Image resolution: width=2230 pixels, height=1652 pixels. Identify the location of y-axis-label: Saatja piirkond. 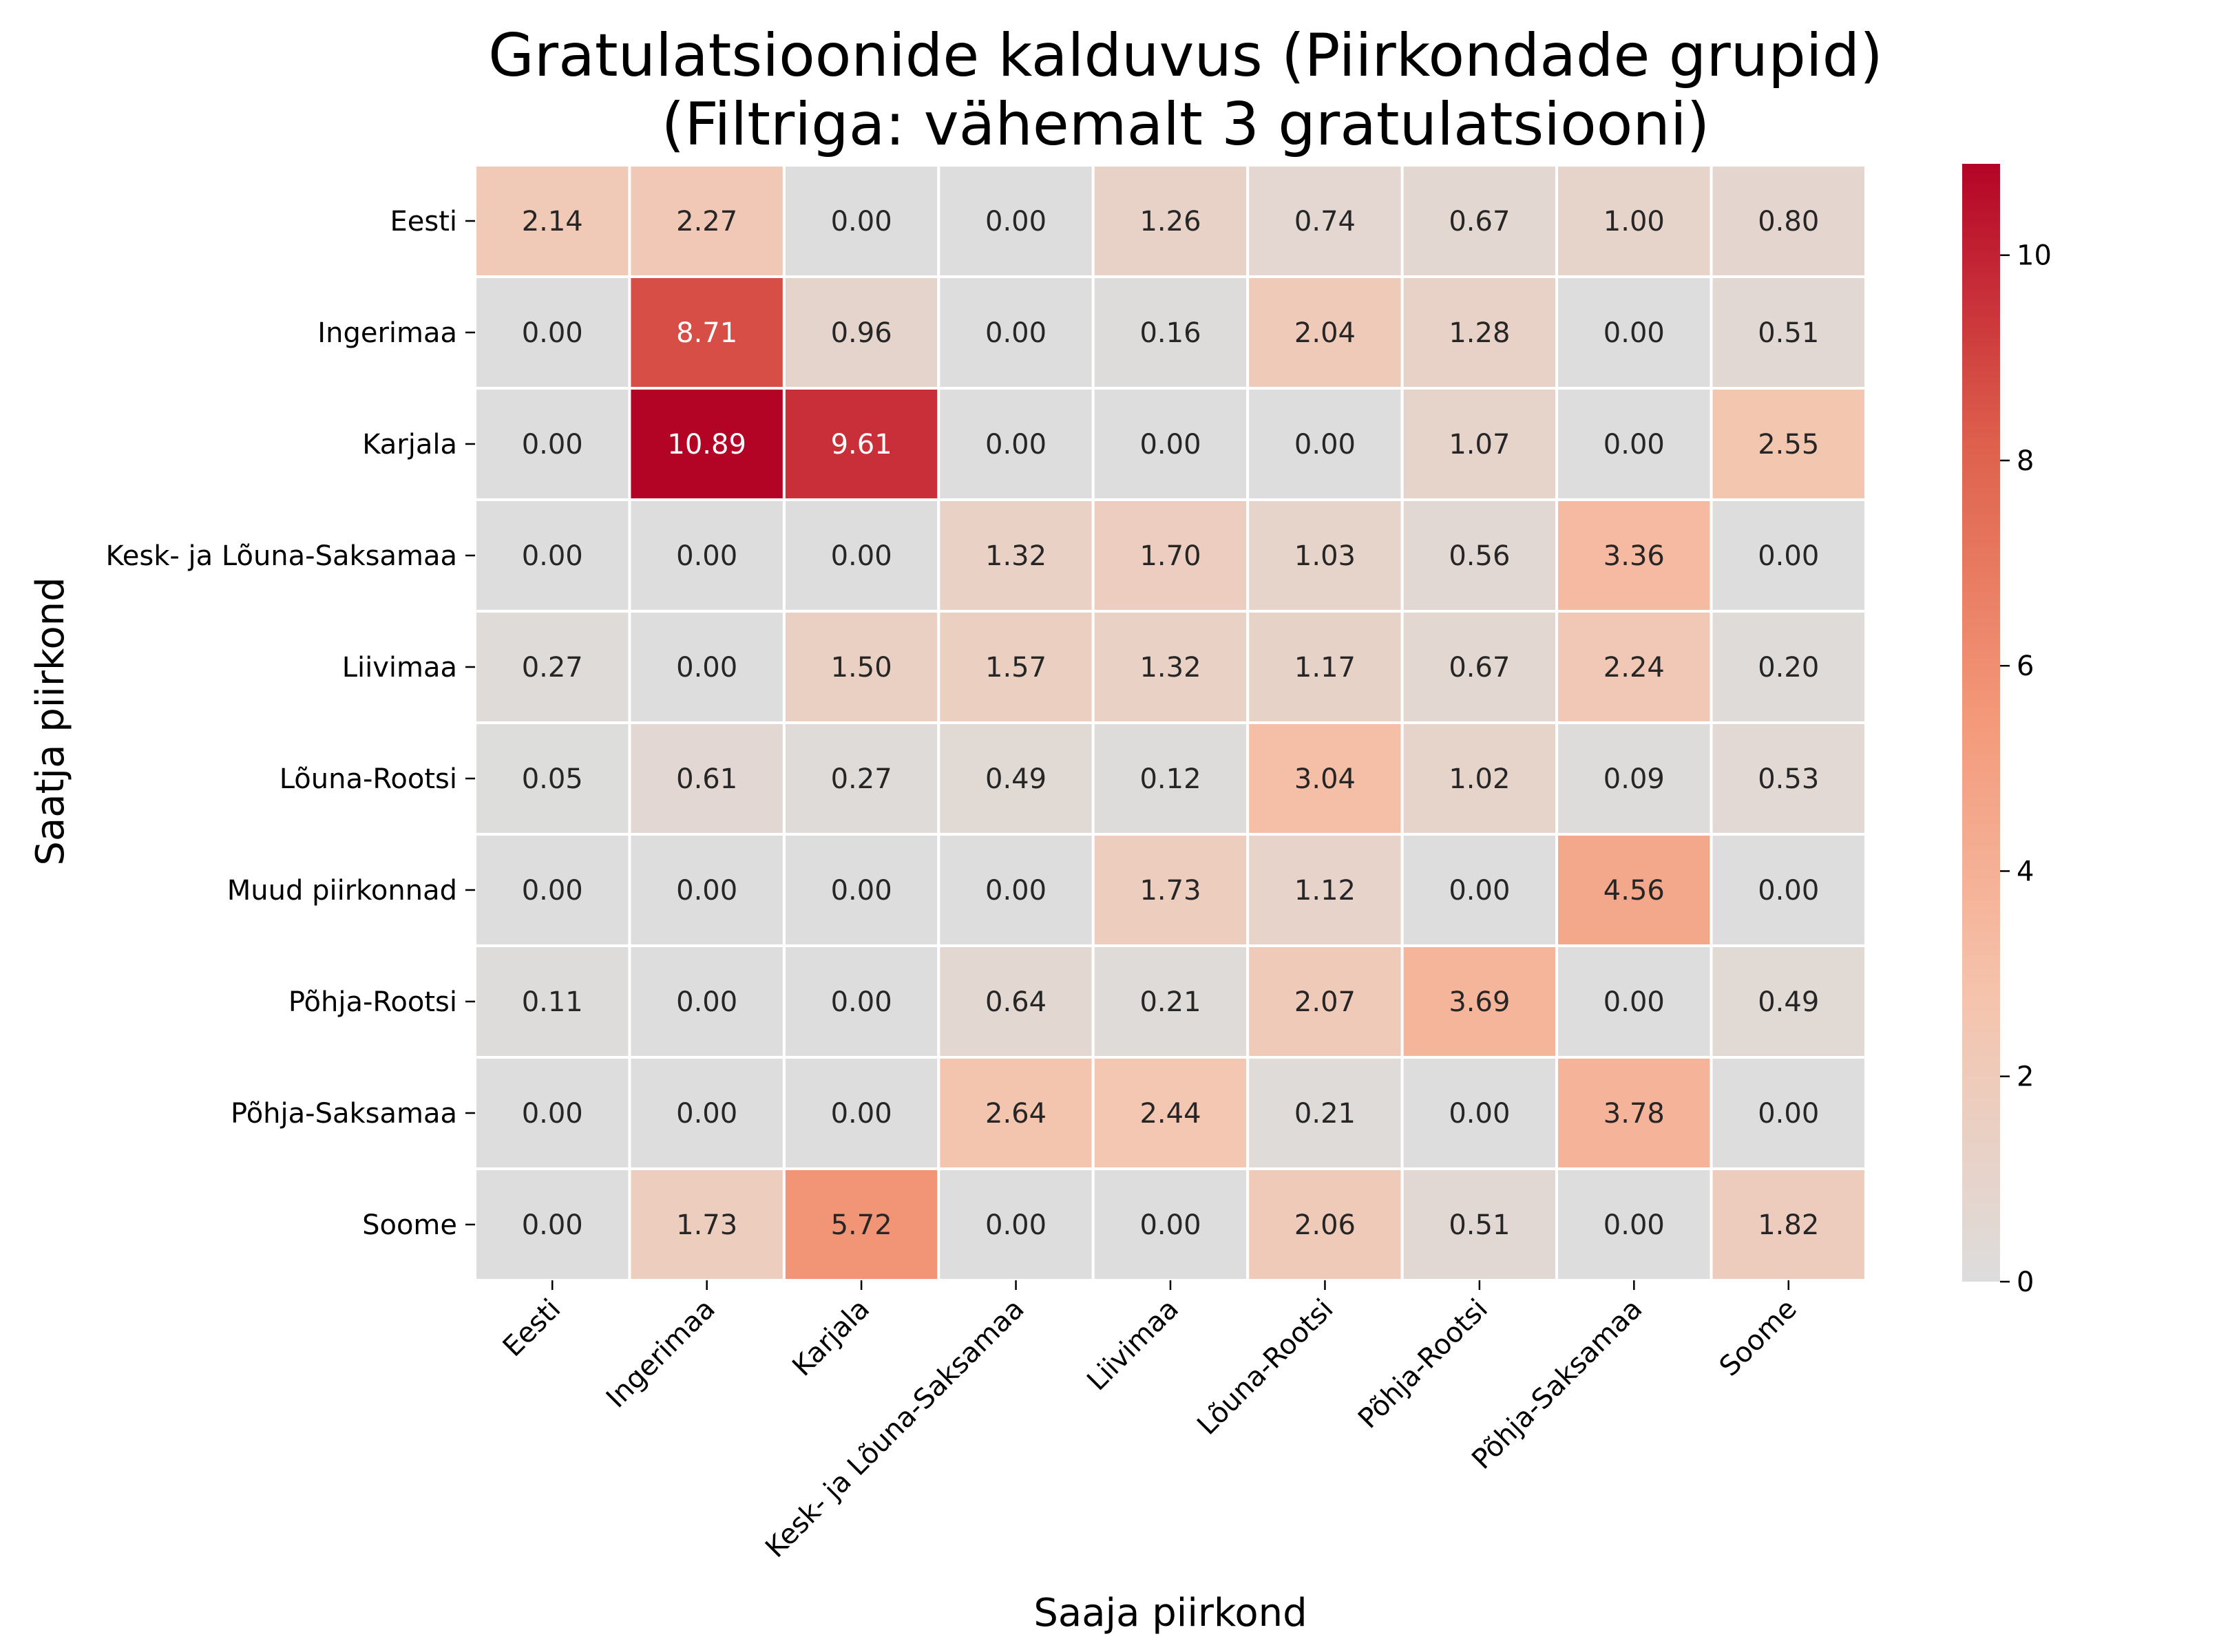
(50, 721).